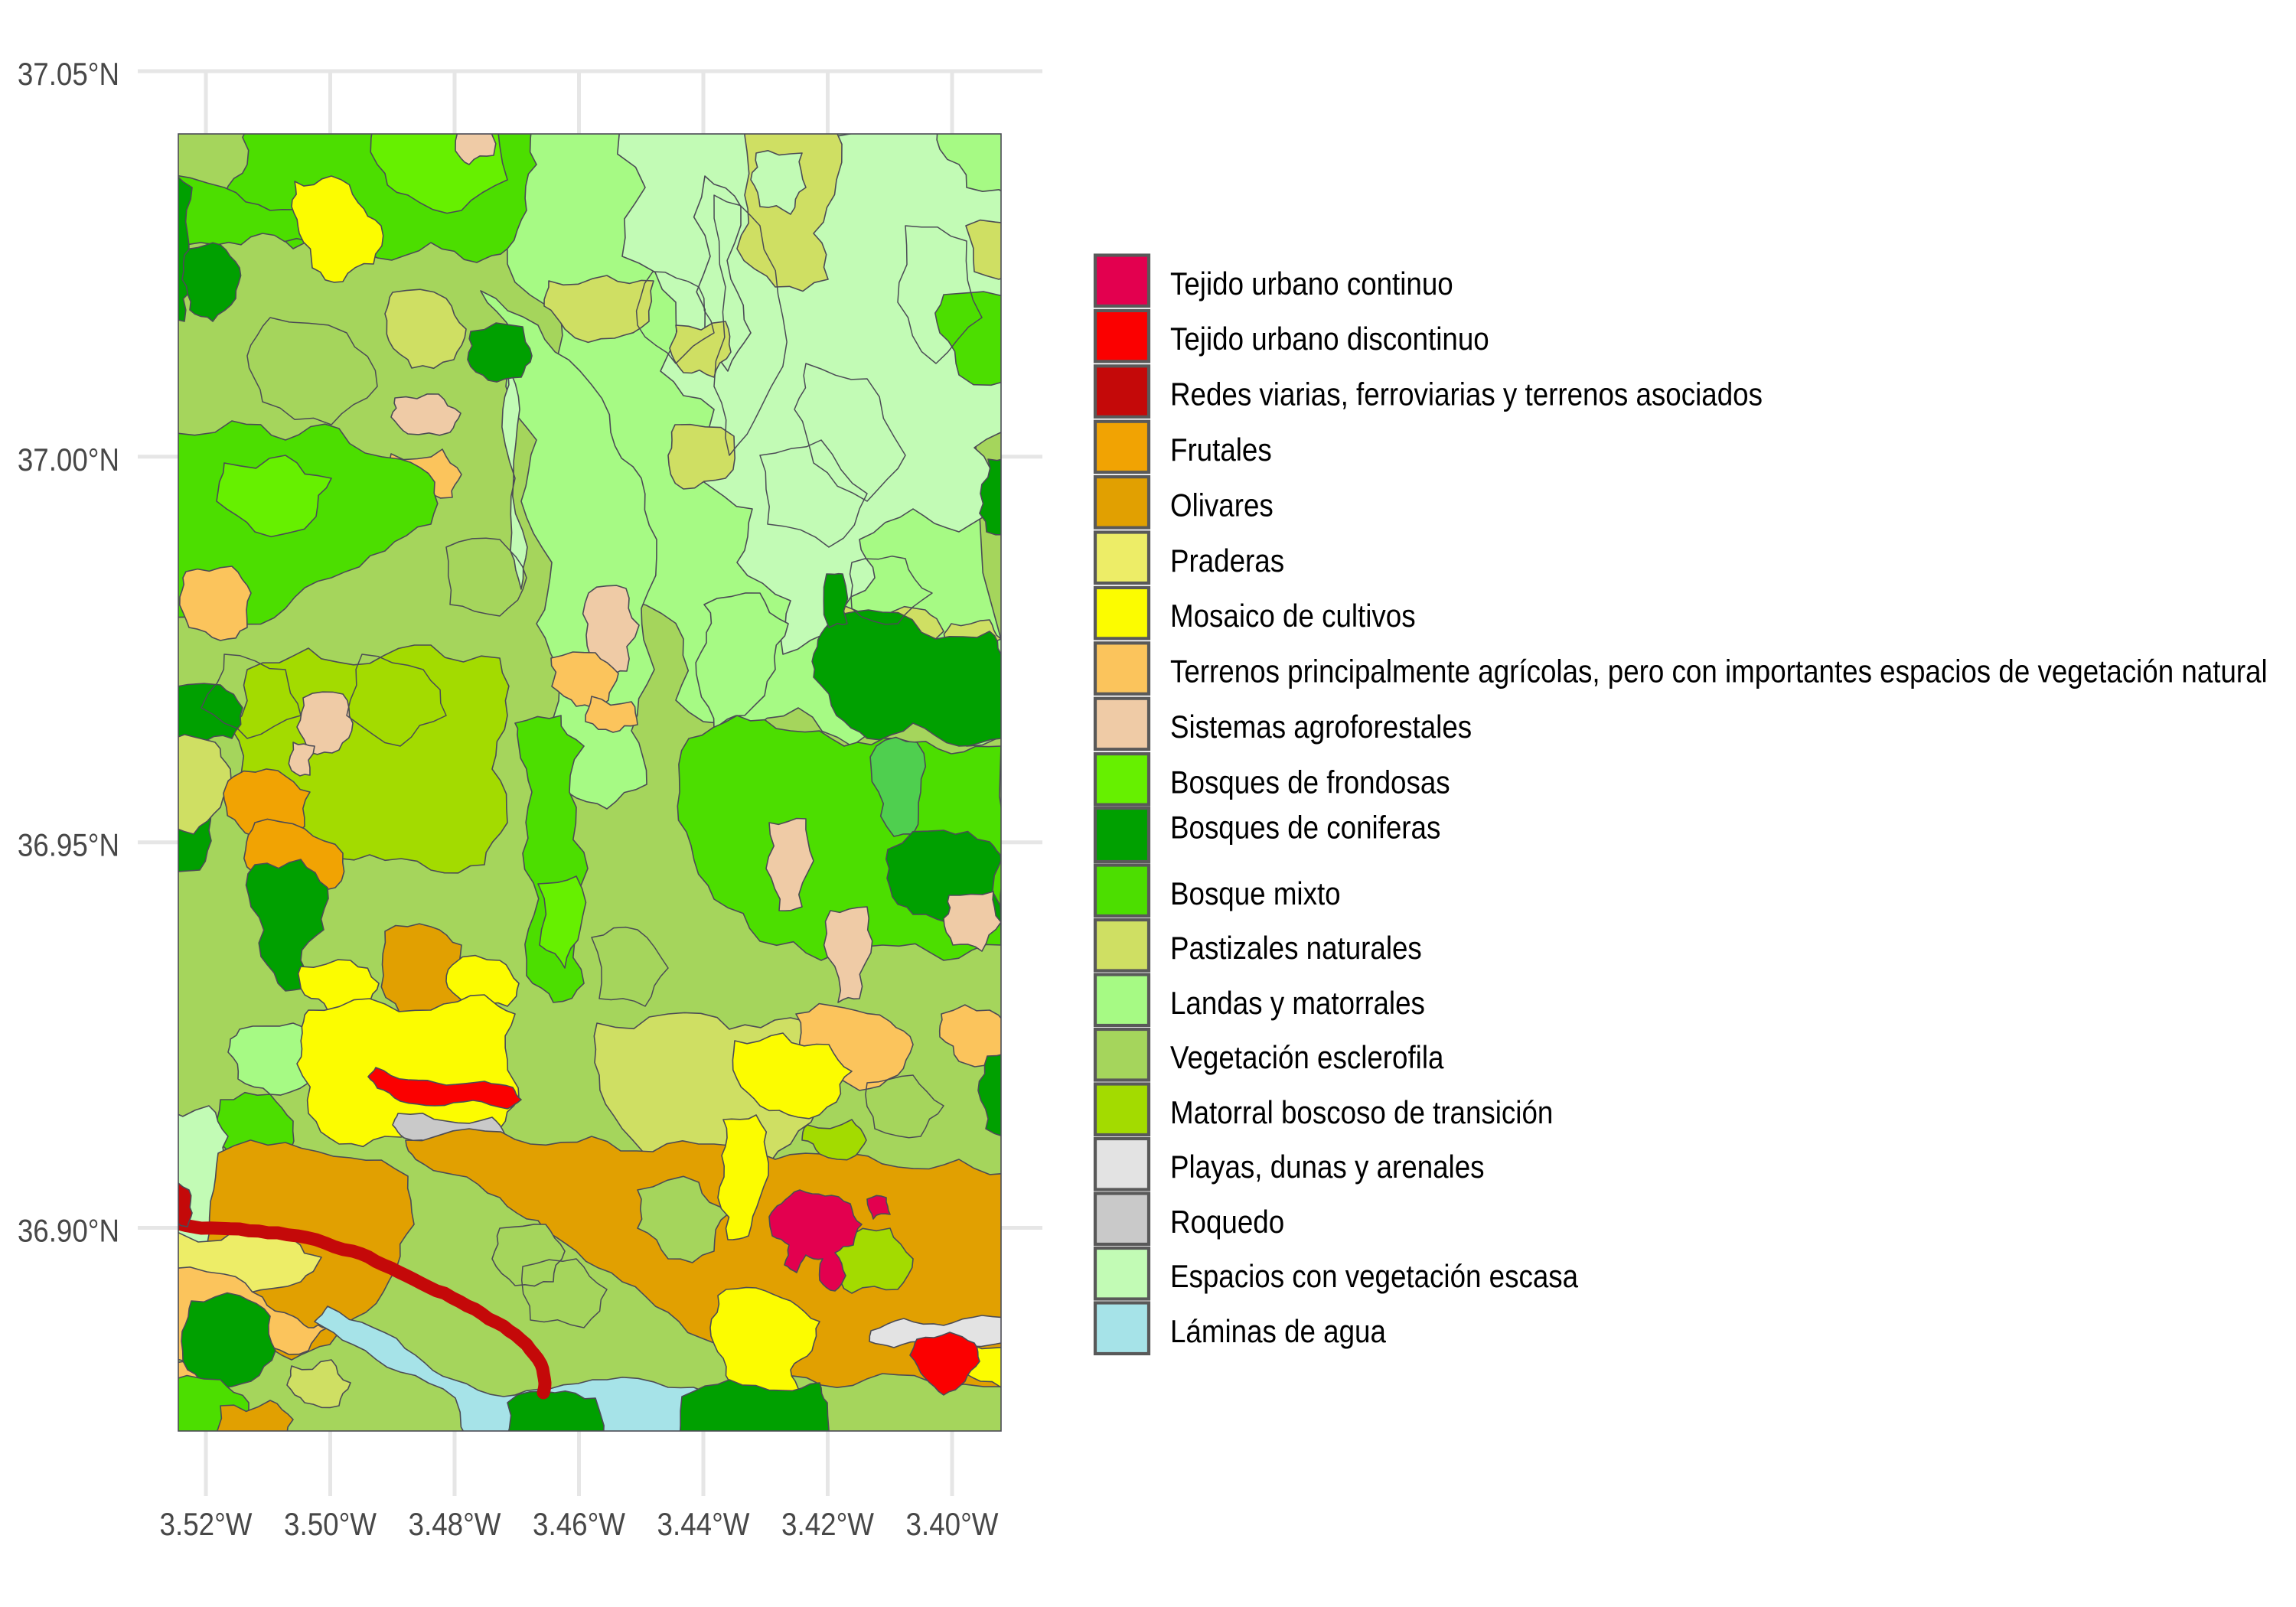  What do you see at coordinates (1227, 561) in the screenshot?
I see `svg-text: Praderas` at bounding box center [1227, 561].